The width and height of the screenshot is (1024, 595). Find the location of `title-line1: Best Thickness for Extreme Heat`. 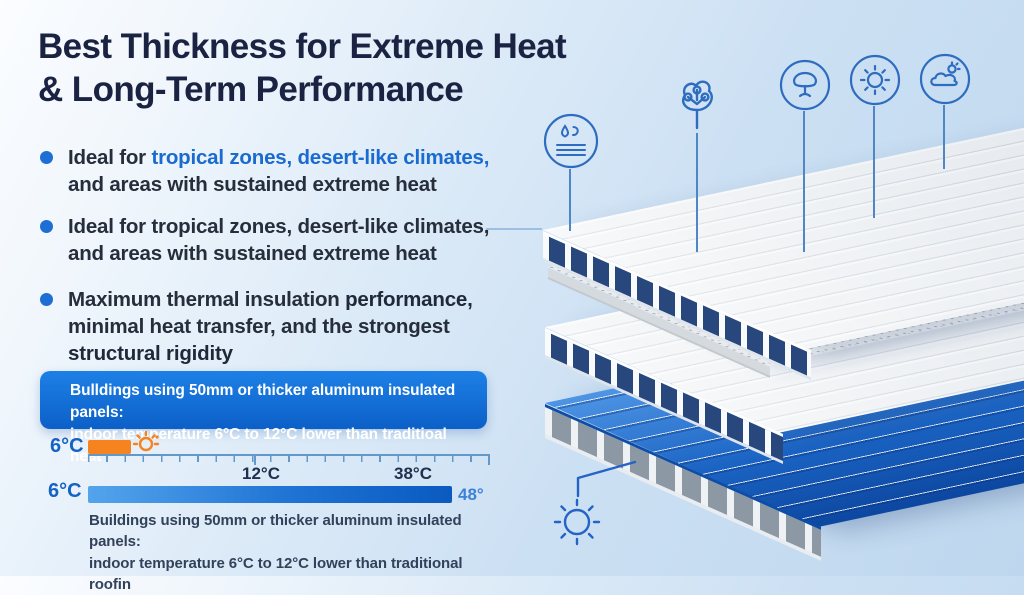

title-line1: Best Thickness for Extreme Heat is located at coordinates (302, 46).